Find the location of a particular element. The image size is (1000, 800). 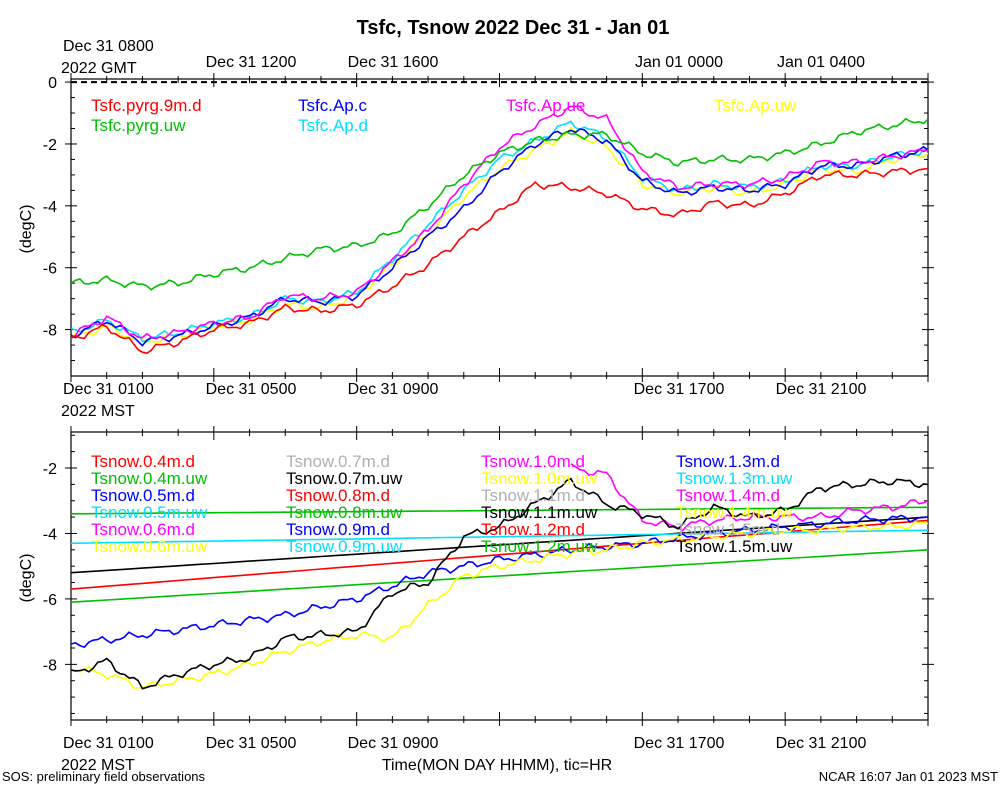

legend-entry: Tsnow.1.5m.d is located at coordinates (728, 529).